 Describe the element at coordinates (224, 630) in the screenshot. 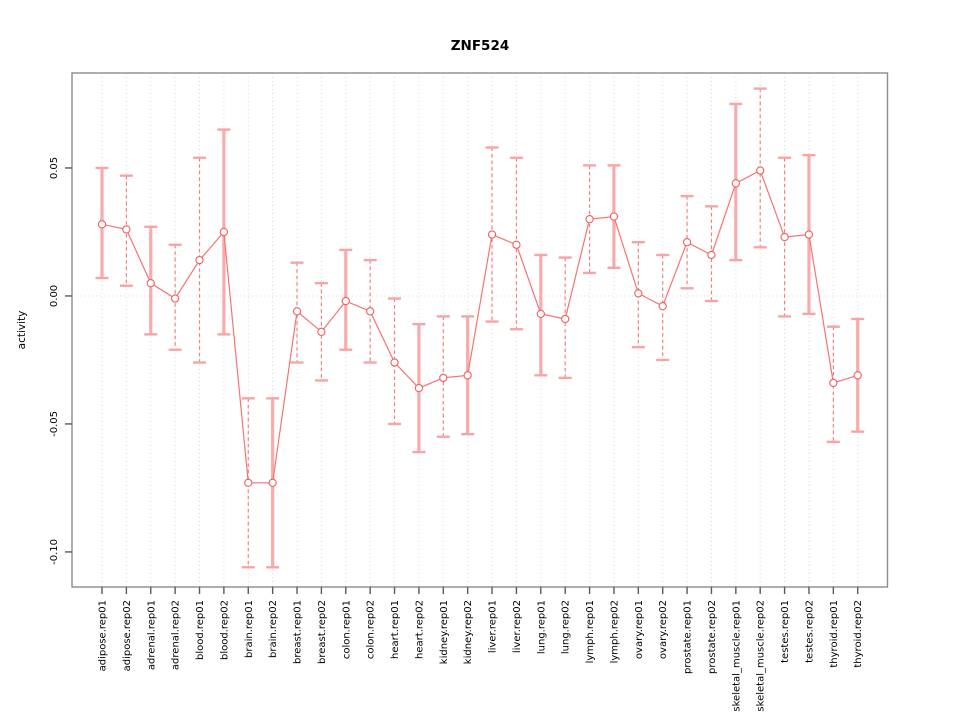

I see `x-tick-label: blood.rep02` at that location.